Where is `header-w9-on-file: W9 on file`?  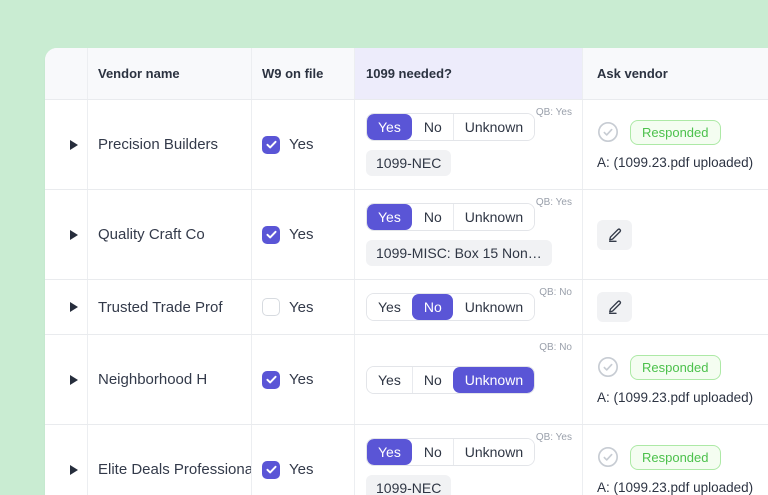
header-w9-on-file: W9 on file is located at coordinates (303, 73).